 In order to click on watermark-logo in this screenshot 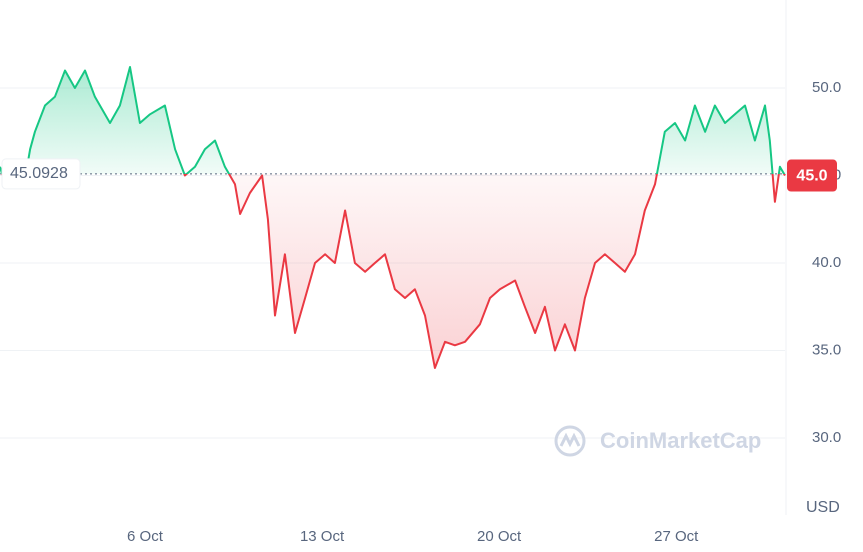, I will do `click(570, 441)`.